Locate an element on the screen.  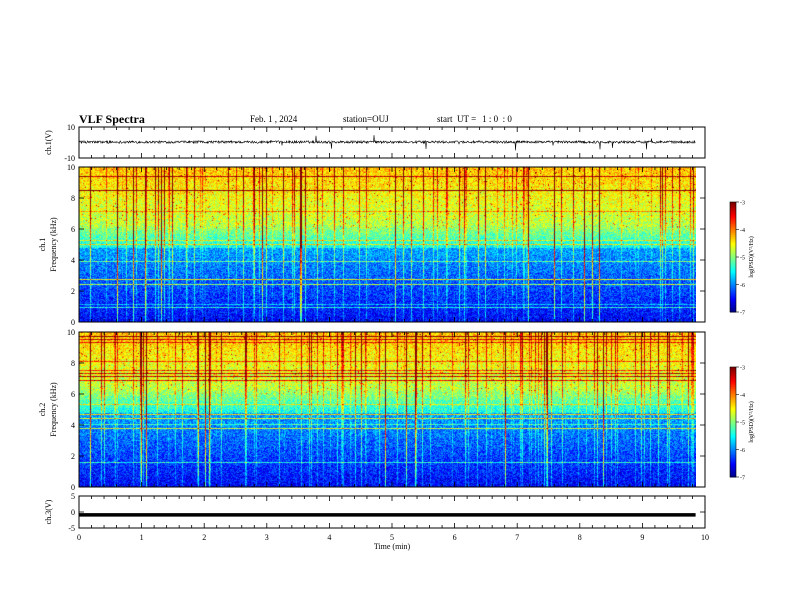
ch1-spec-colorbar-label: log(PSD)(V²/Hz) is located at coordinates (751, 256).